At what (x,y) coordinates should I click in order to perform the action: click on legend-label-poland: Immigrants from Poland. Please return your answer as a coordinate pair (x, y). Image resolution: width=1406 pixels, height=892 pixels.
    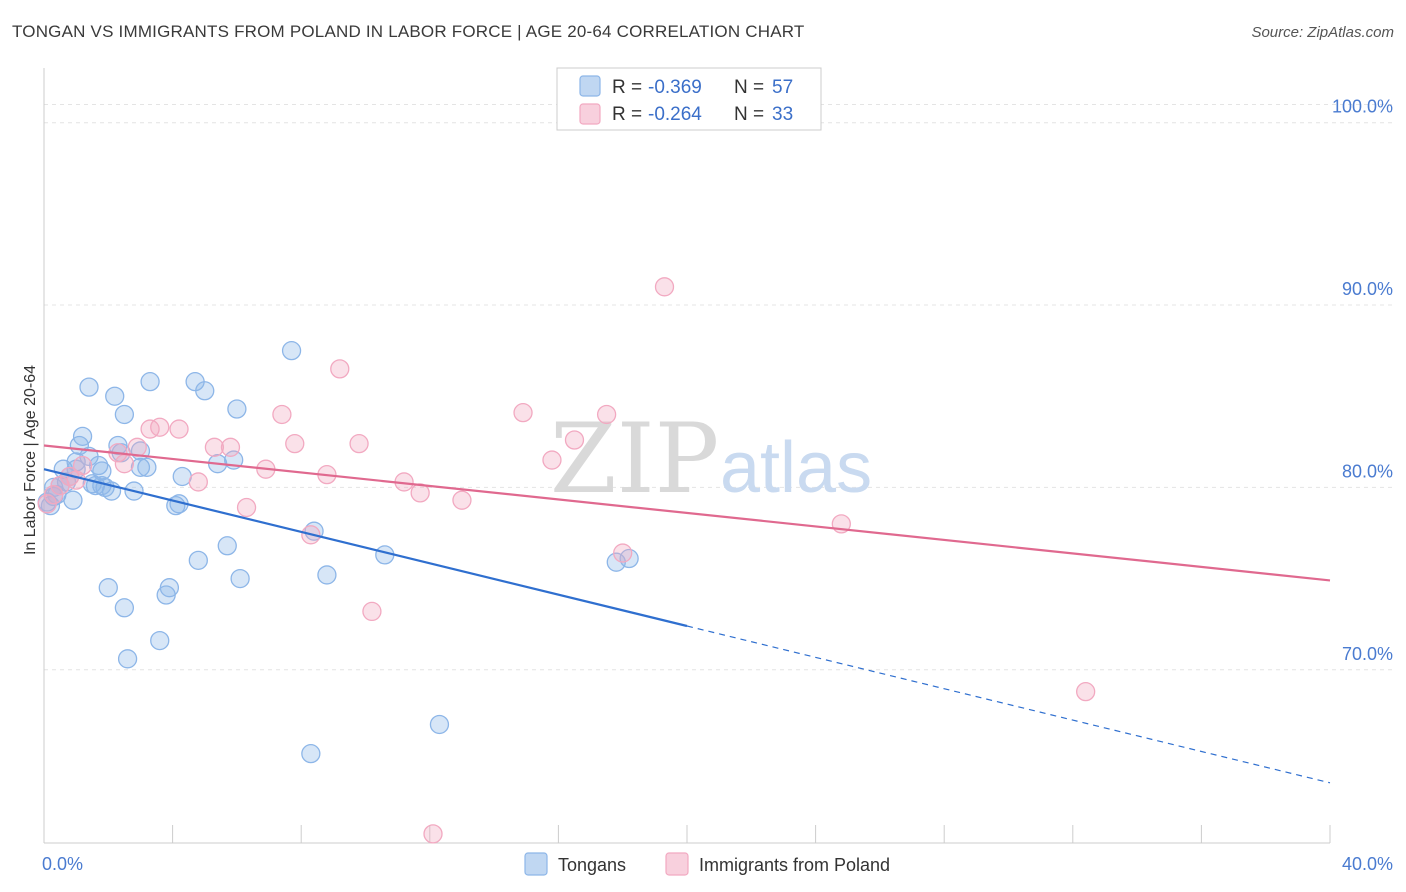
    Looking at the image, I should click on (794, 865).